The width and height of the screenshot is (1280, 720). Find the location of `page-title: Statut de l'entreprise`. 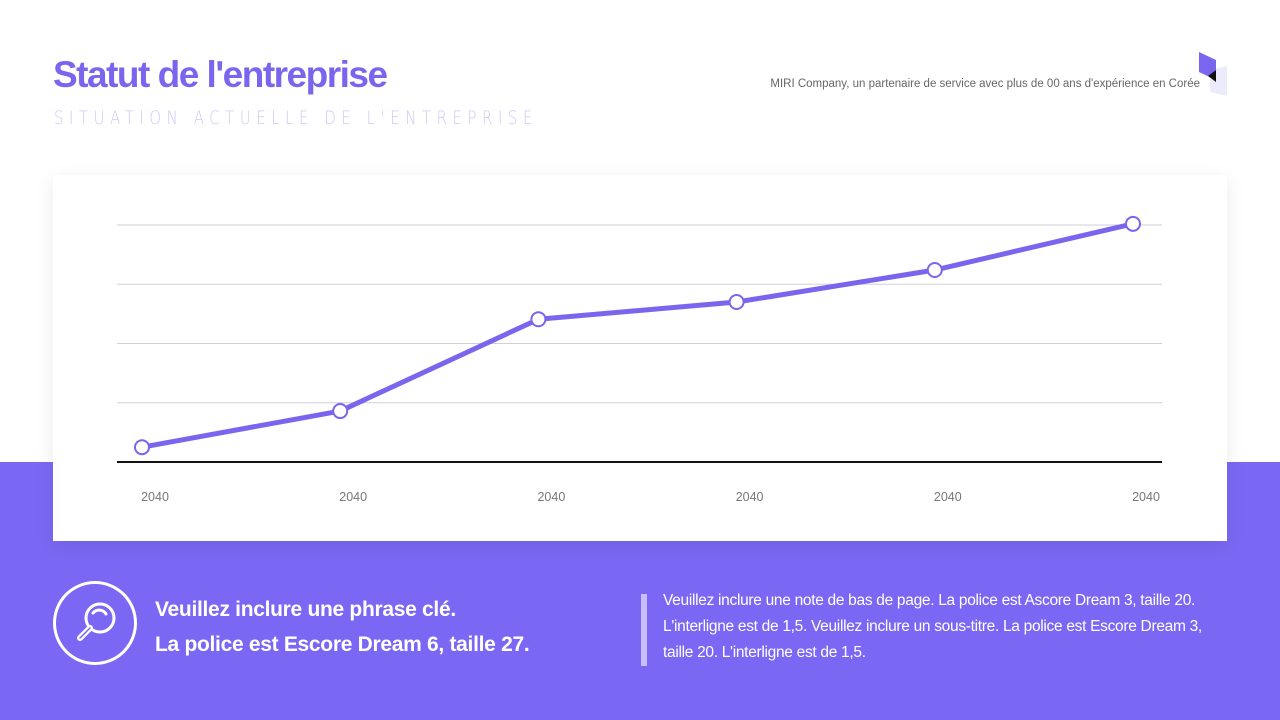

page-title: Statut de l'entreprise is located at coordinates (220, 74).